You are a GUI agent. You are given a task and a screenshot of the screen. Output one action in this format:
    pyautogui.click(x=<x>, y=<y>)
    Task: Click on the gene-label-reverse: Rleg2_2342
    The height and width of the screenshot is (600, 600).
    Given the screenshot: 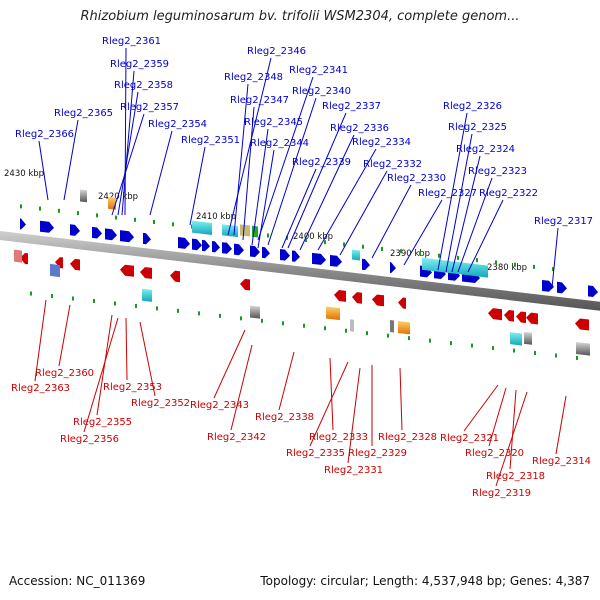 What is the action you would take?
    pyautogui.click(x=236, y=437)
    